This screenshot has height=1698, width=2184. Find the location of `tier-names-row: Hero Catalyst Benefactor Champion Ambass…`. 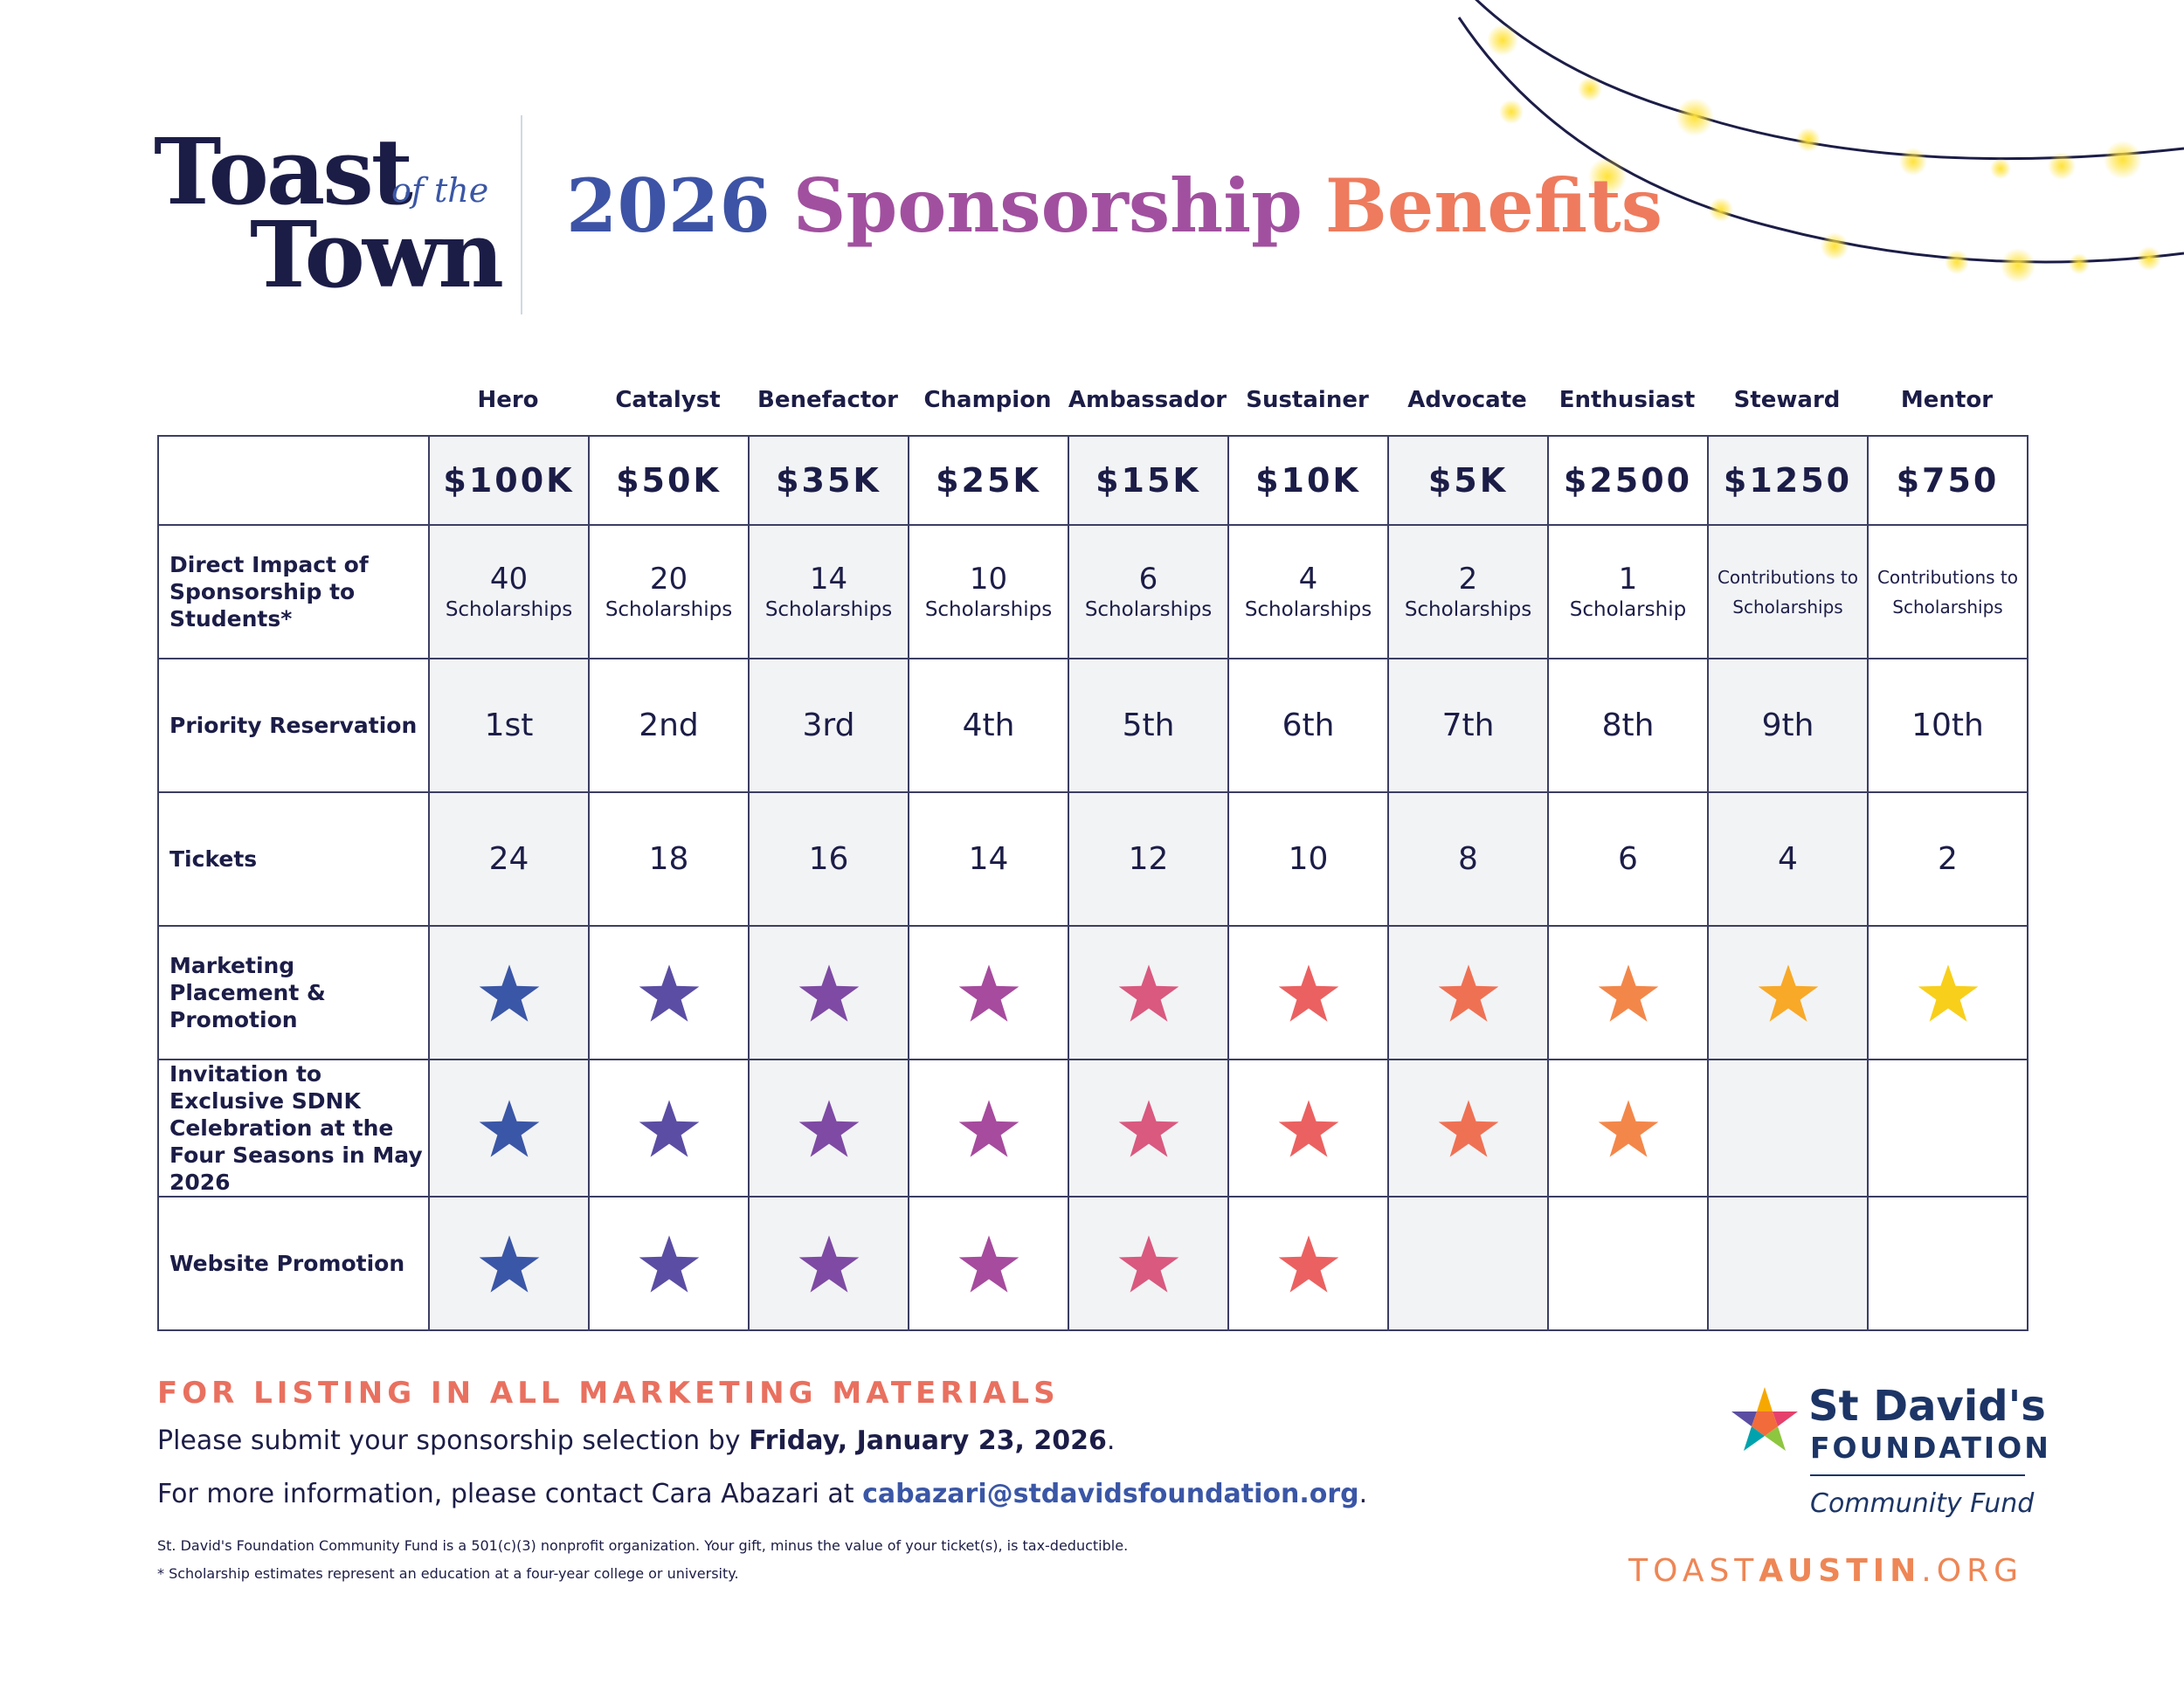

tier-names-row: Hero Catalyst Benefactor Champion Ambass… is located at coordinates (1227, 400).